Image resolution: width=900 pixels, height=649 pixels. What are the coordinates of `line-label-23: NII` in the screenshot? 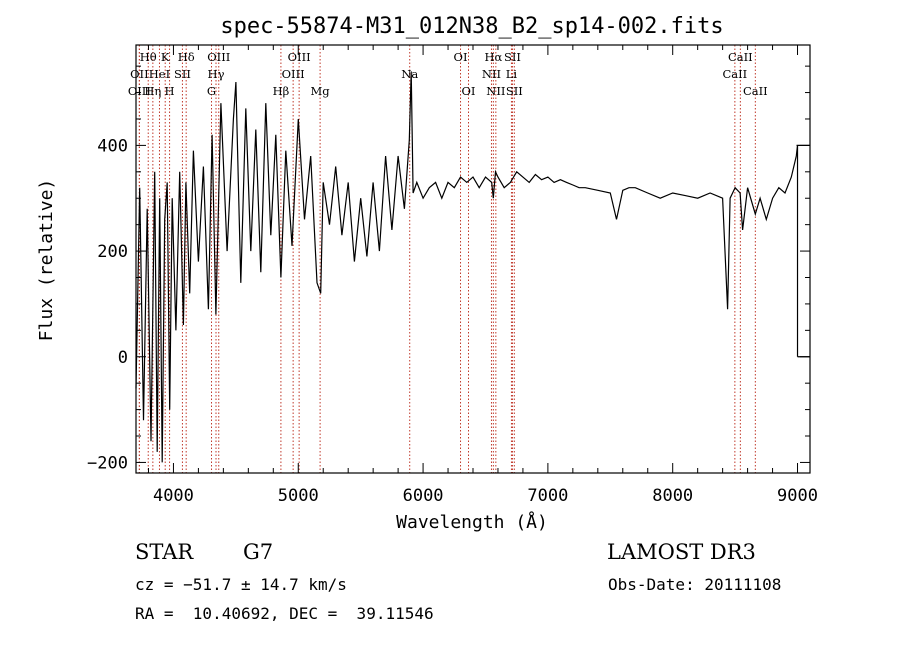 It's located at (495, 91).